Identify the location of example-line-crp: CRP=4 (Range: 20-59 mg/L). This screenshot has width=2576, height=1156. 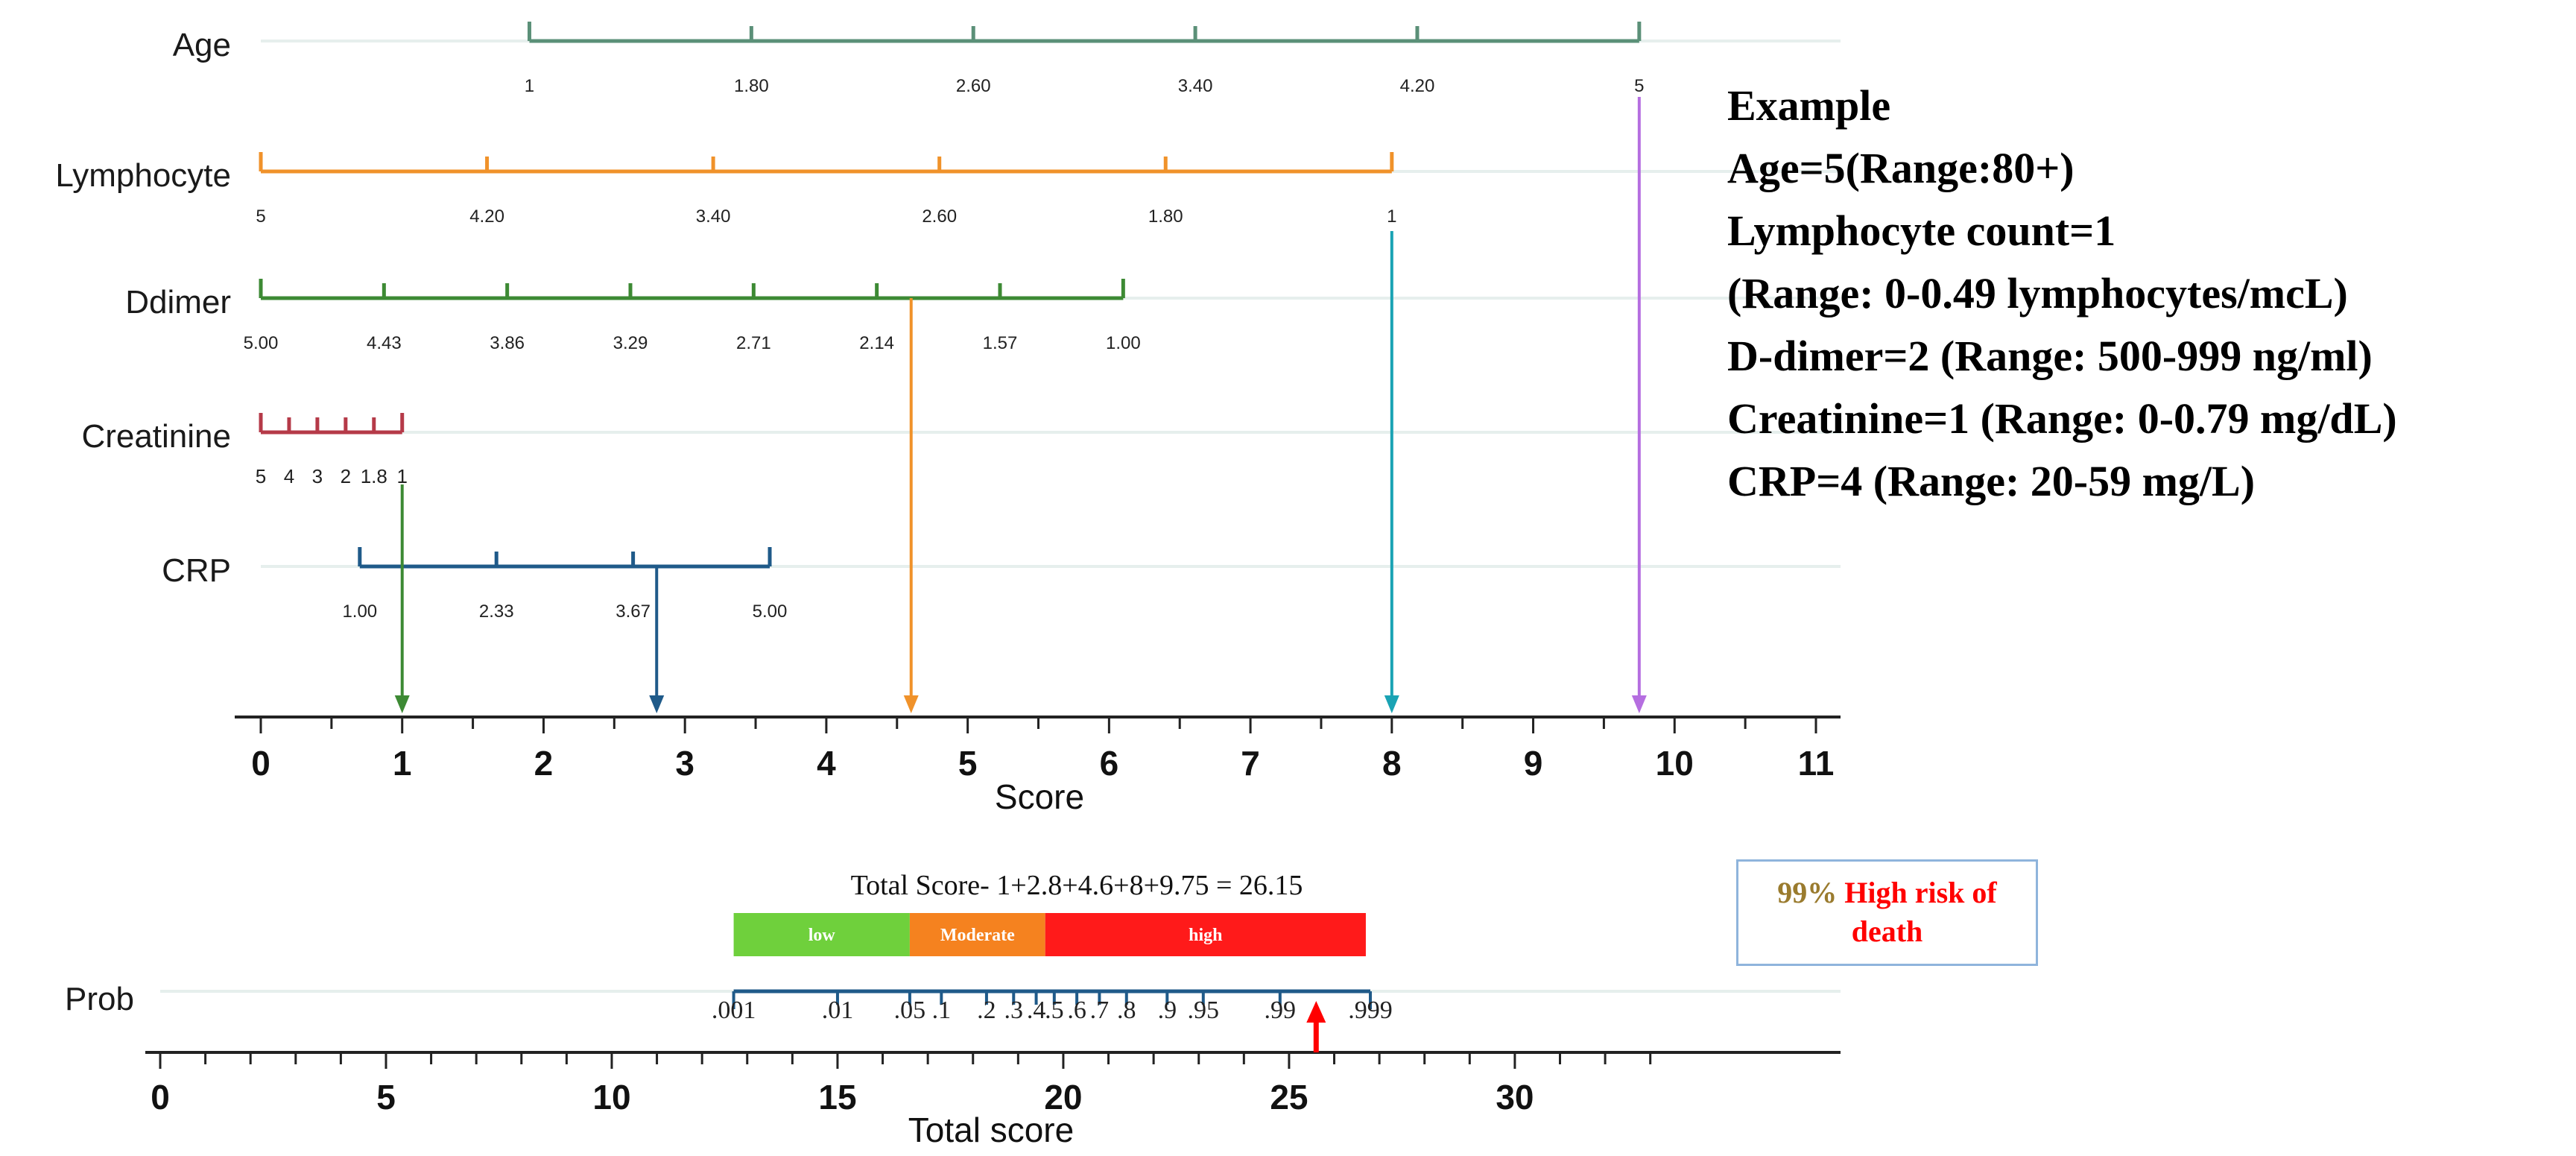
(1991, 481).